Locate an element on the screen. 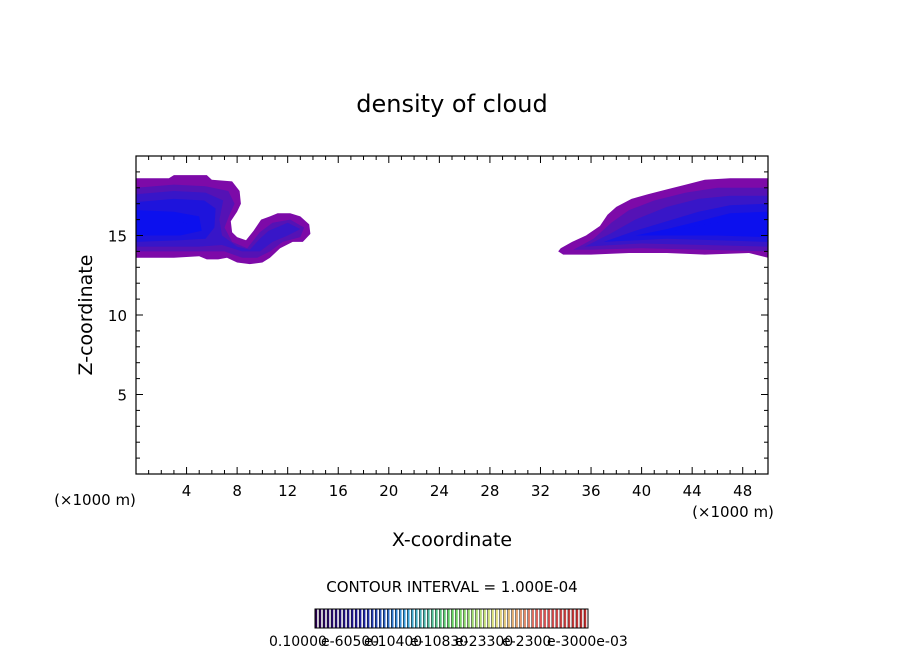  x-tick-label: 12 is located at coordinates (287, 491).